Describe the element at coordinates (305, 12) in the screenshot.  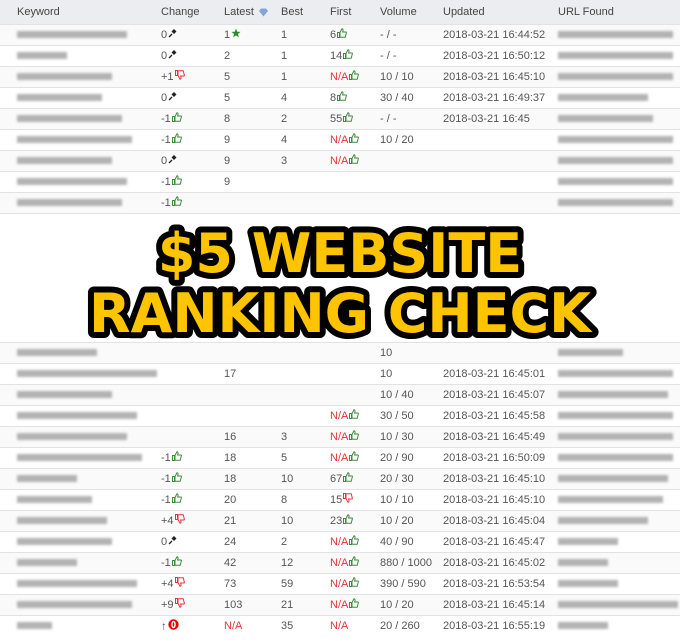
I see `col-best: Best` at that location.